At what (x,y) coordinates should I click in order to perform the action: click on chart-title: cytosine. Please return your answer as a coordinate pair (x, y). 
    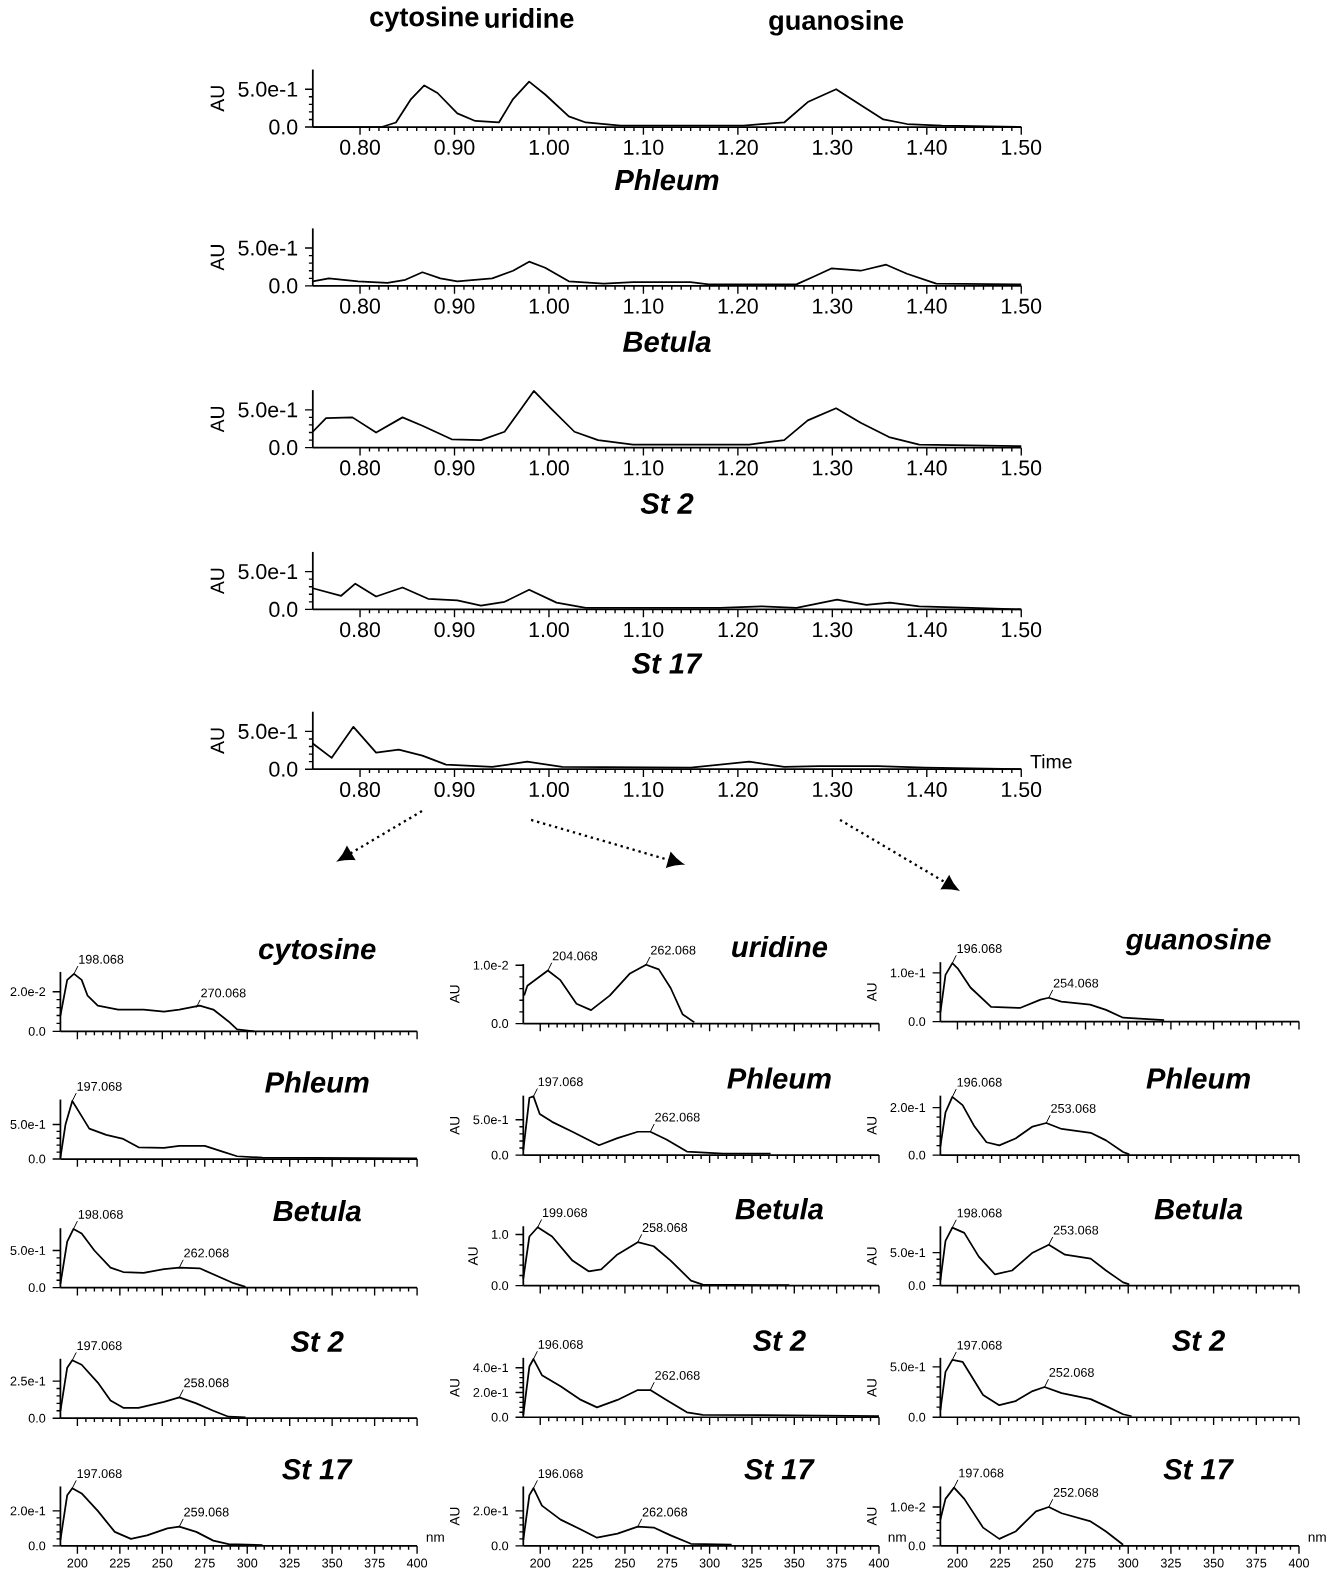
    Looking at the image, I should click on (317, 951).